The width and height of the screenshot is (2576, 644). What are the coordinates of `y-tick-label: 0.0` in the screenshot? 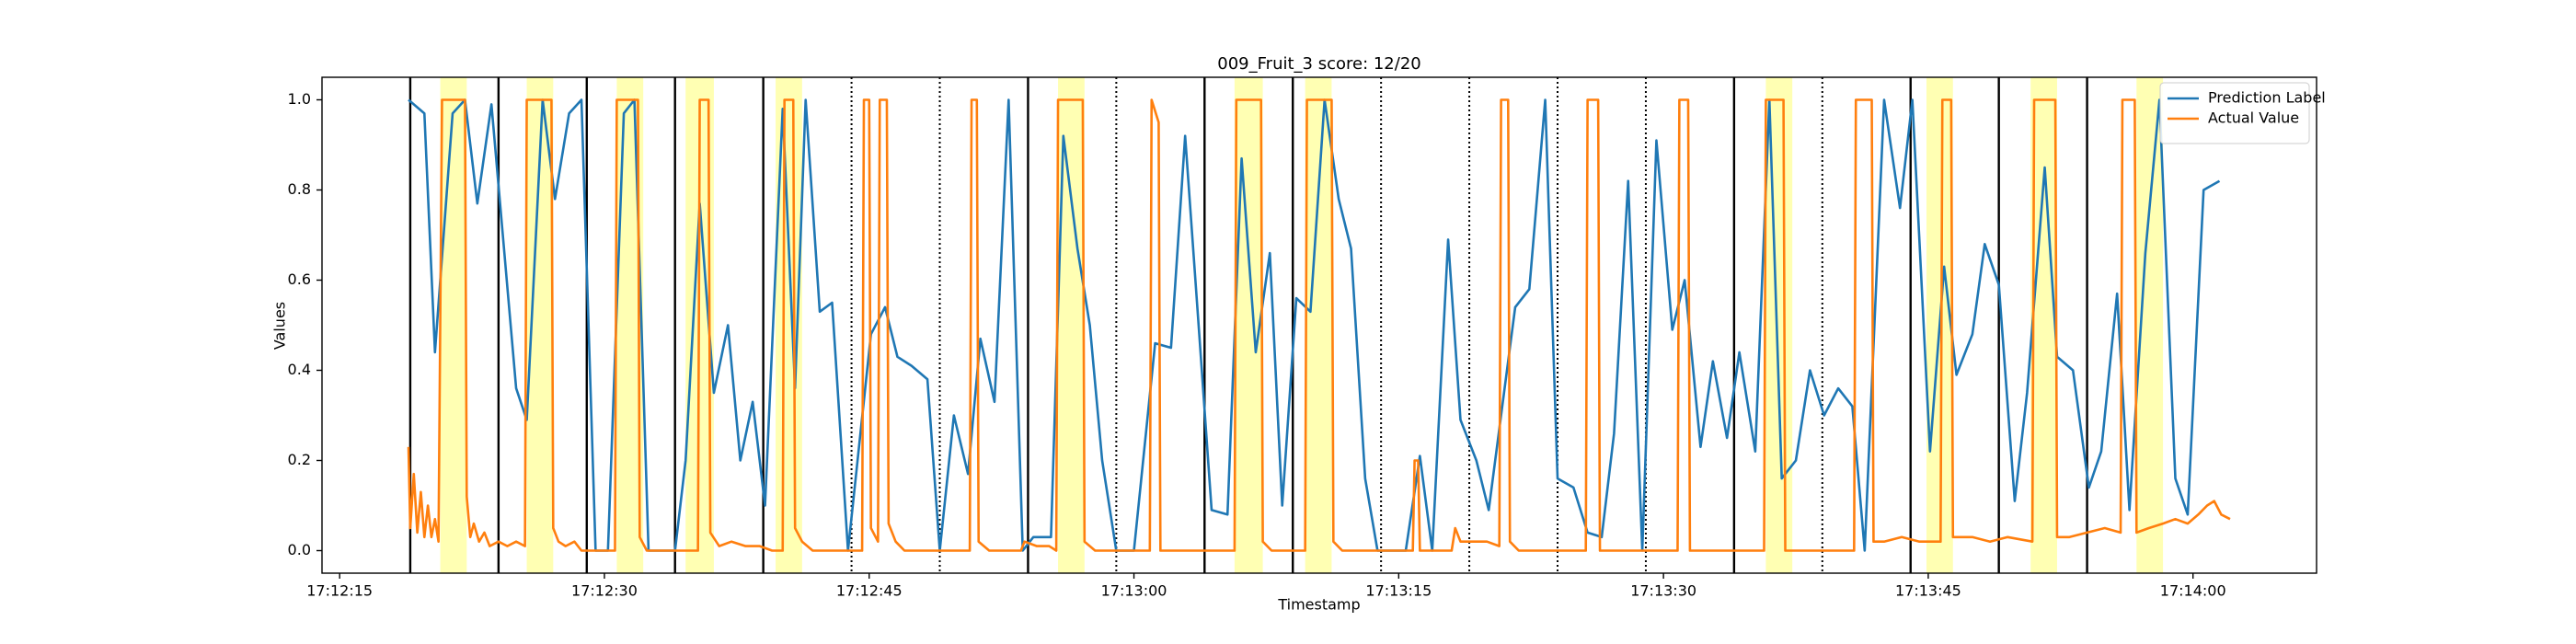 It's located at (299, 549).